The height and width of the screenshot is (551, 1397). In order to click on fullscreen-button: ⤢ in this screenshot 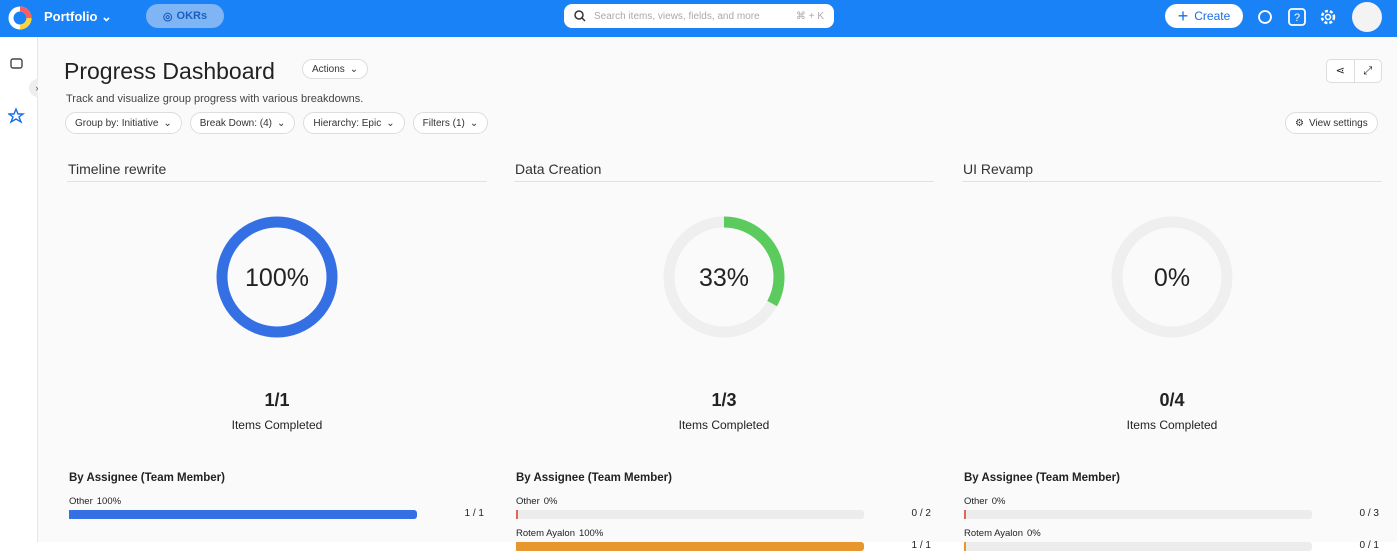, I will do `click(1368, 71)`.